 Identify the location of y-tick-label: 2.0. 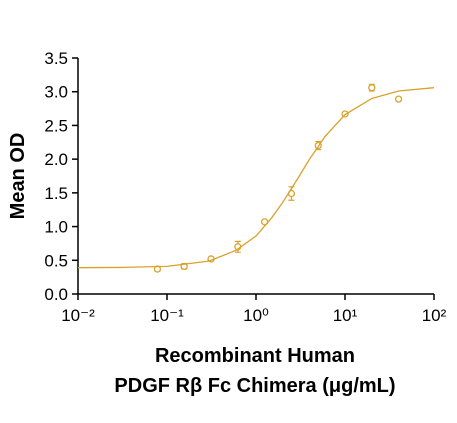
(56, 159).